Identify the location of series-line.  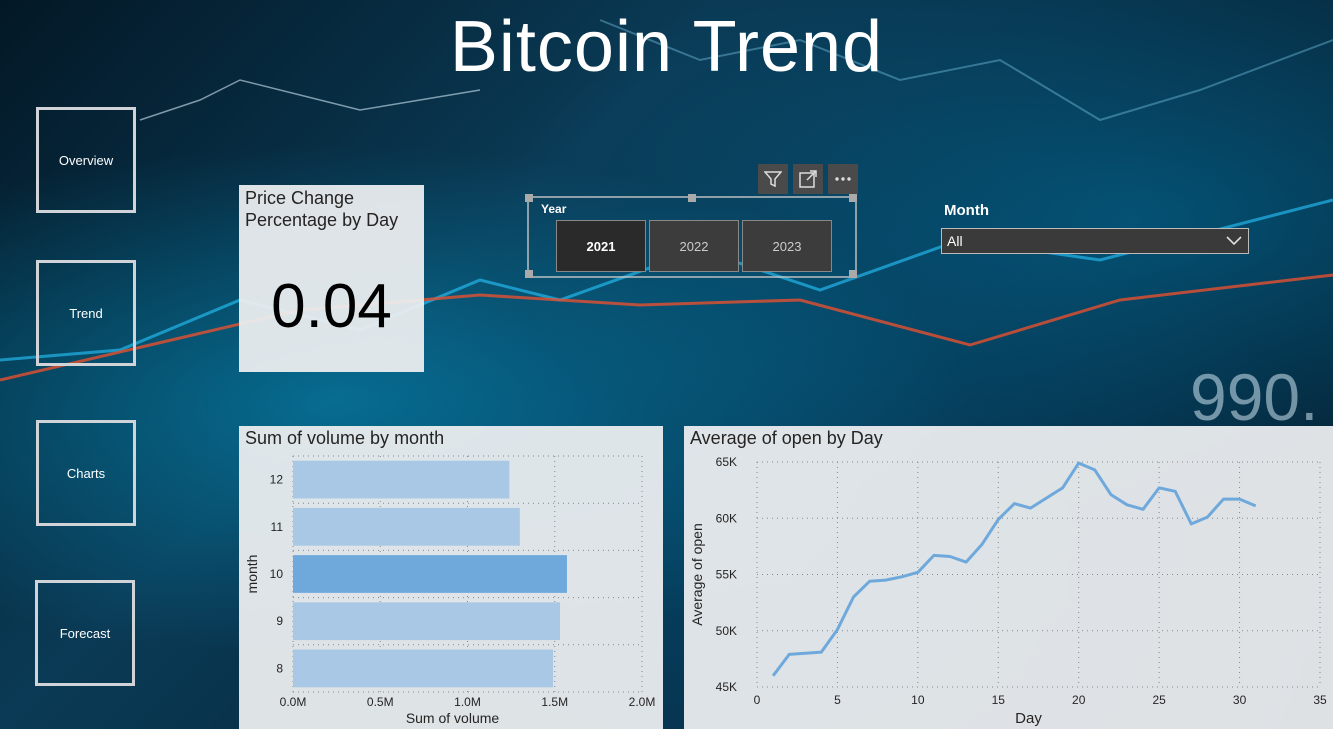
(1014, 569).